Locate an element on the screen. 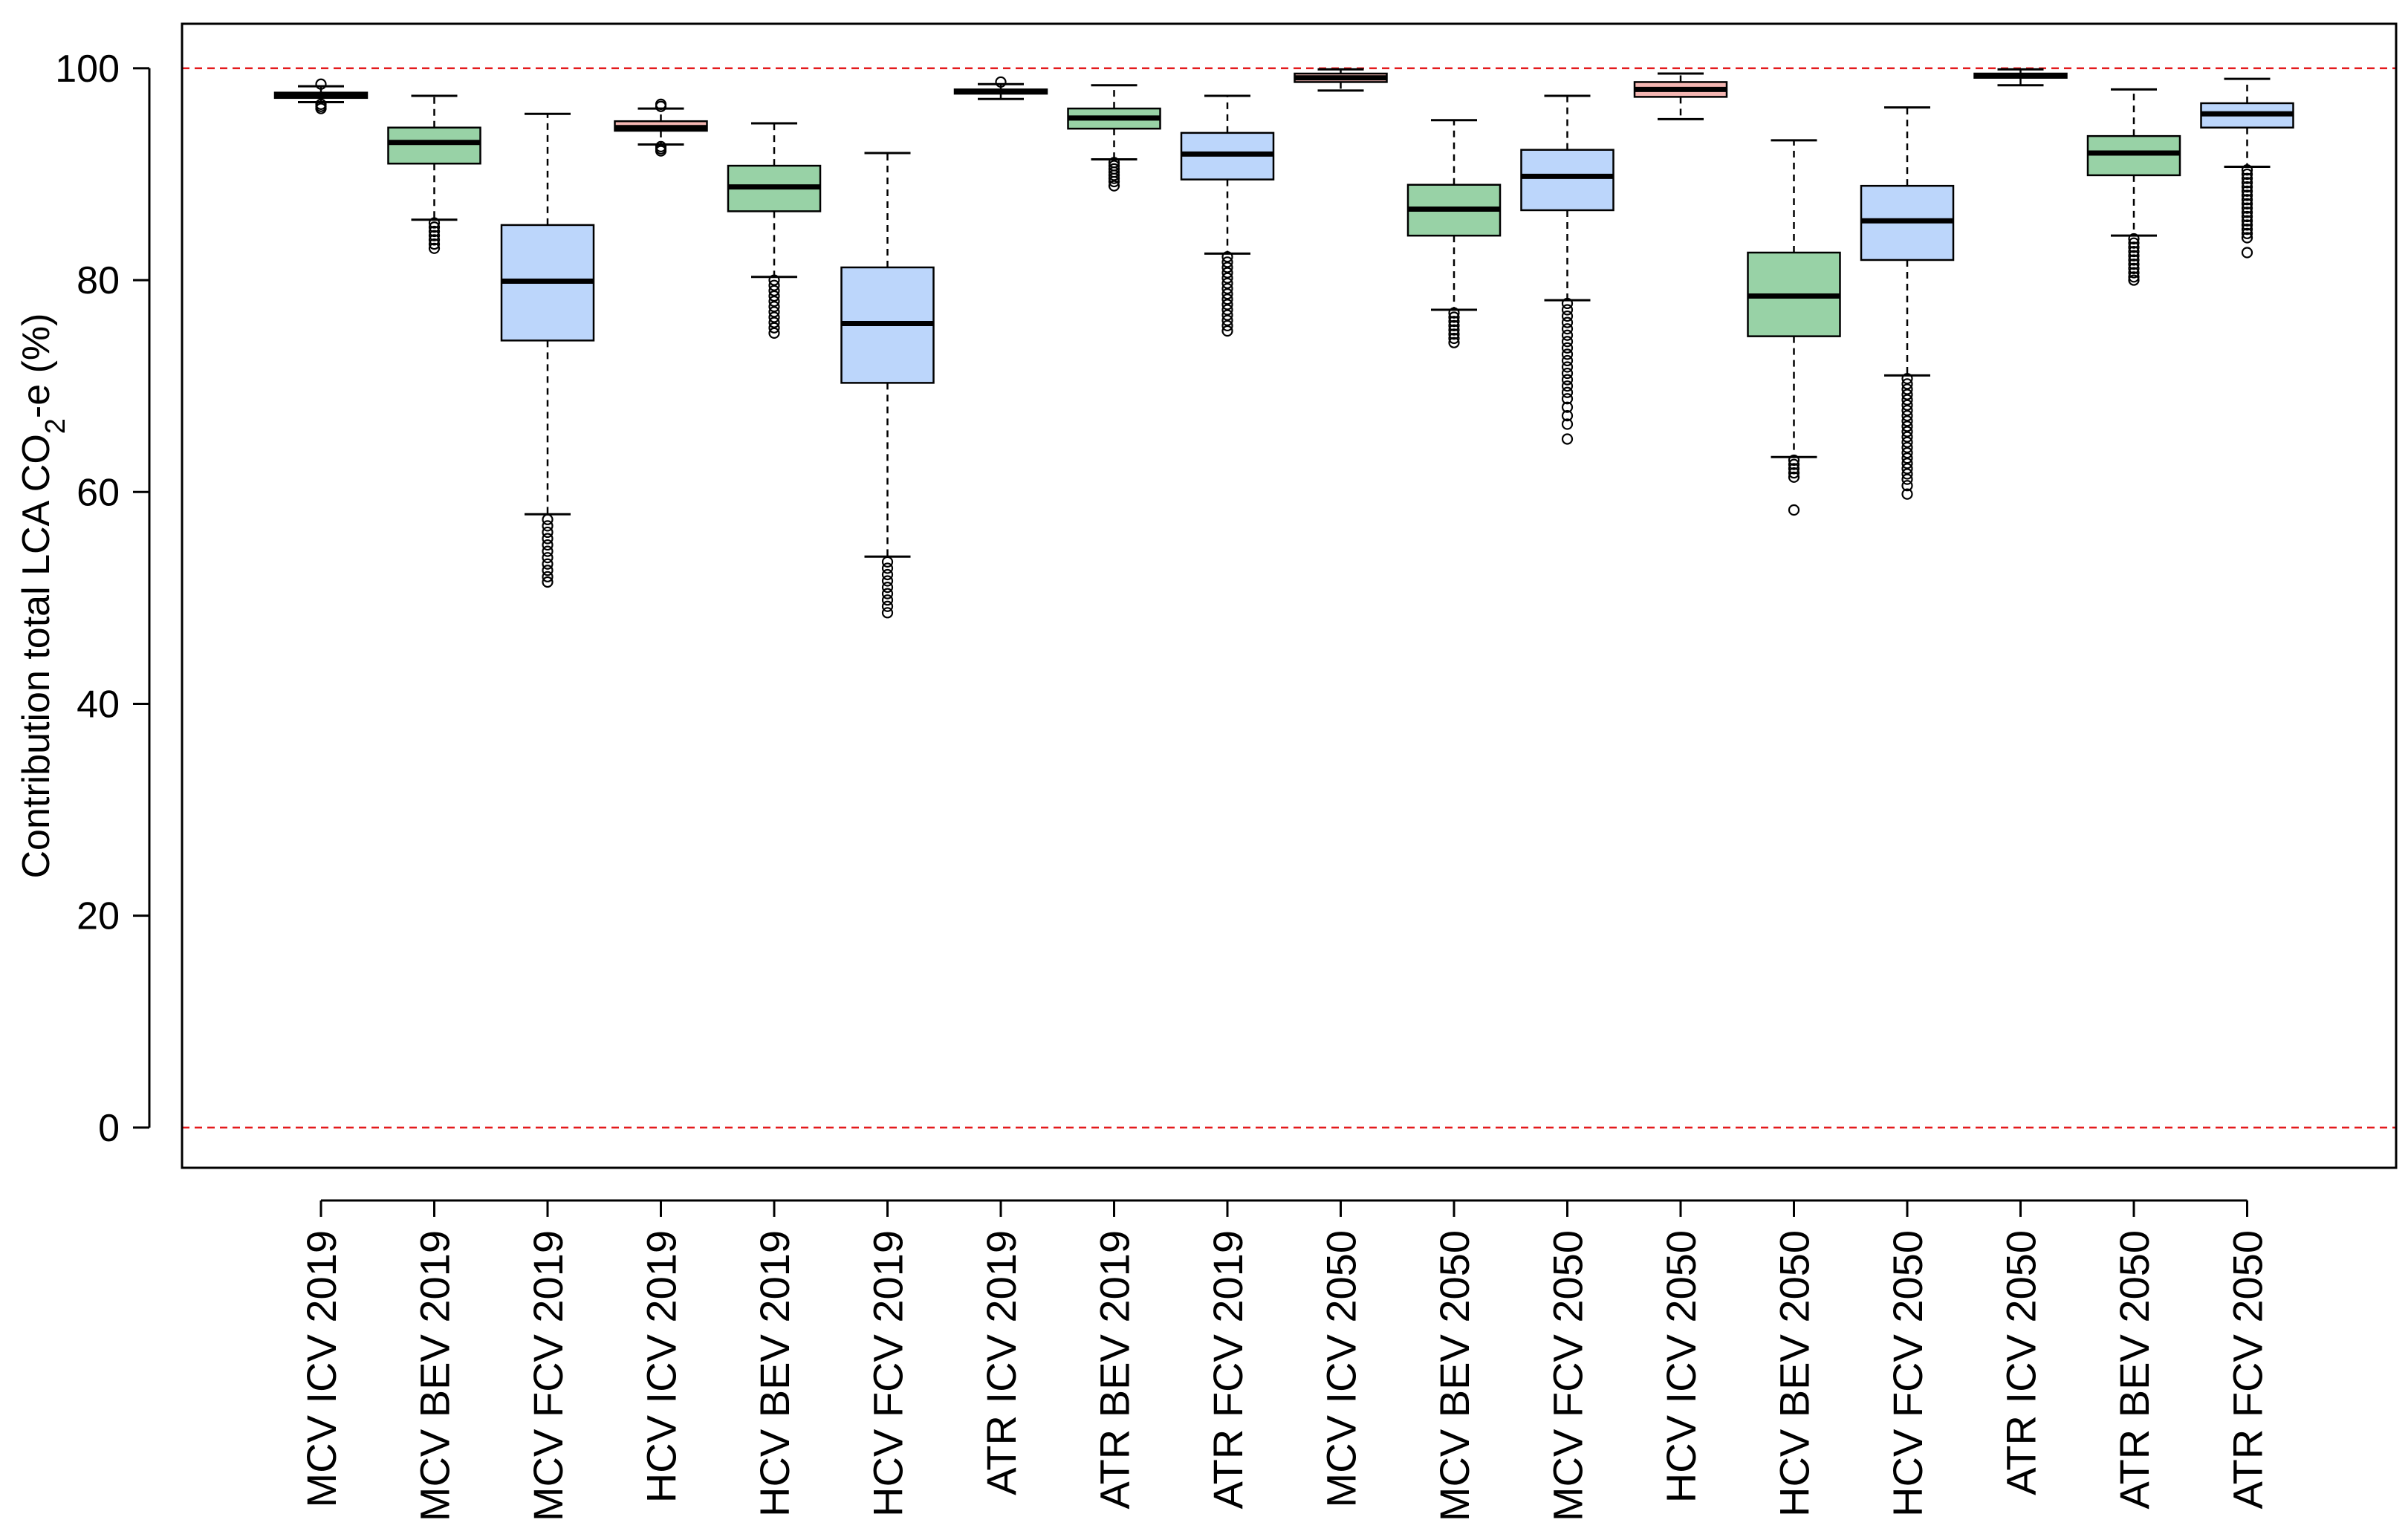 The image size is (2408, 1537). x-tick-label-12: MCV FCV 2050 is located at coordinates (1568, 1375).